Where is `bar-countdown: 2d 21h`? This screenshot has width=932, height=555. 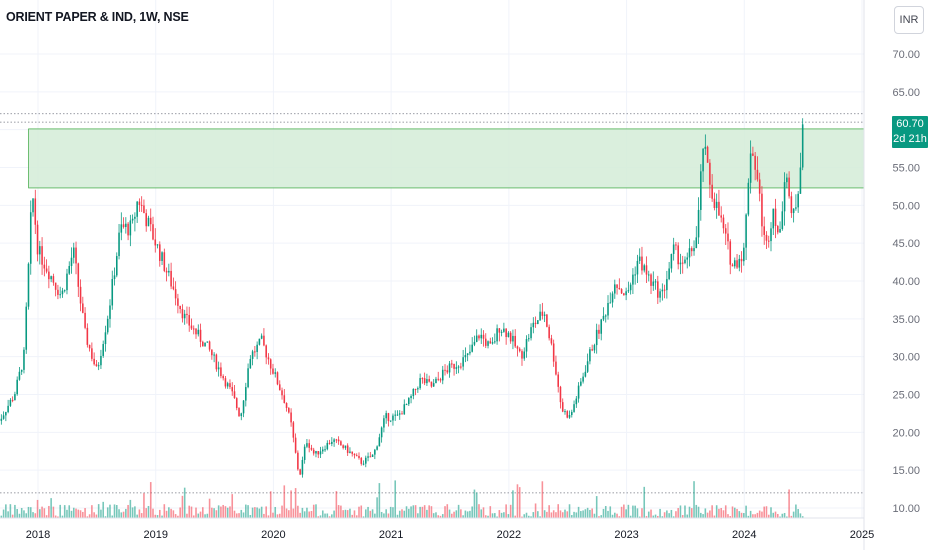
bar-countdown: 2d 21h is located at coordinates (910, 139).